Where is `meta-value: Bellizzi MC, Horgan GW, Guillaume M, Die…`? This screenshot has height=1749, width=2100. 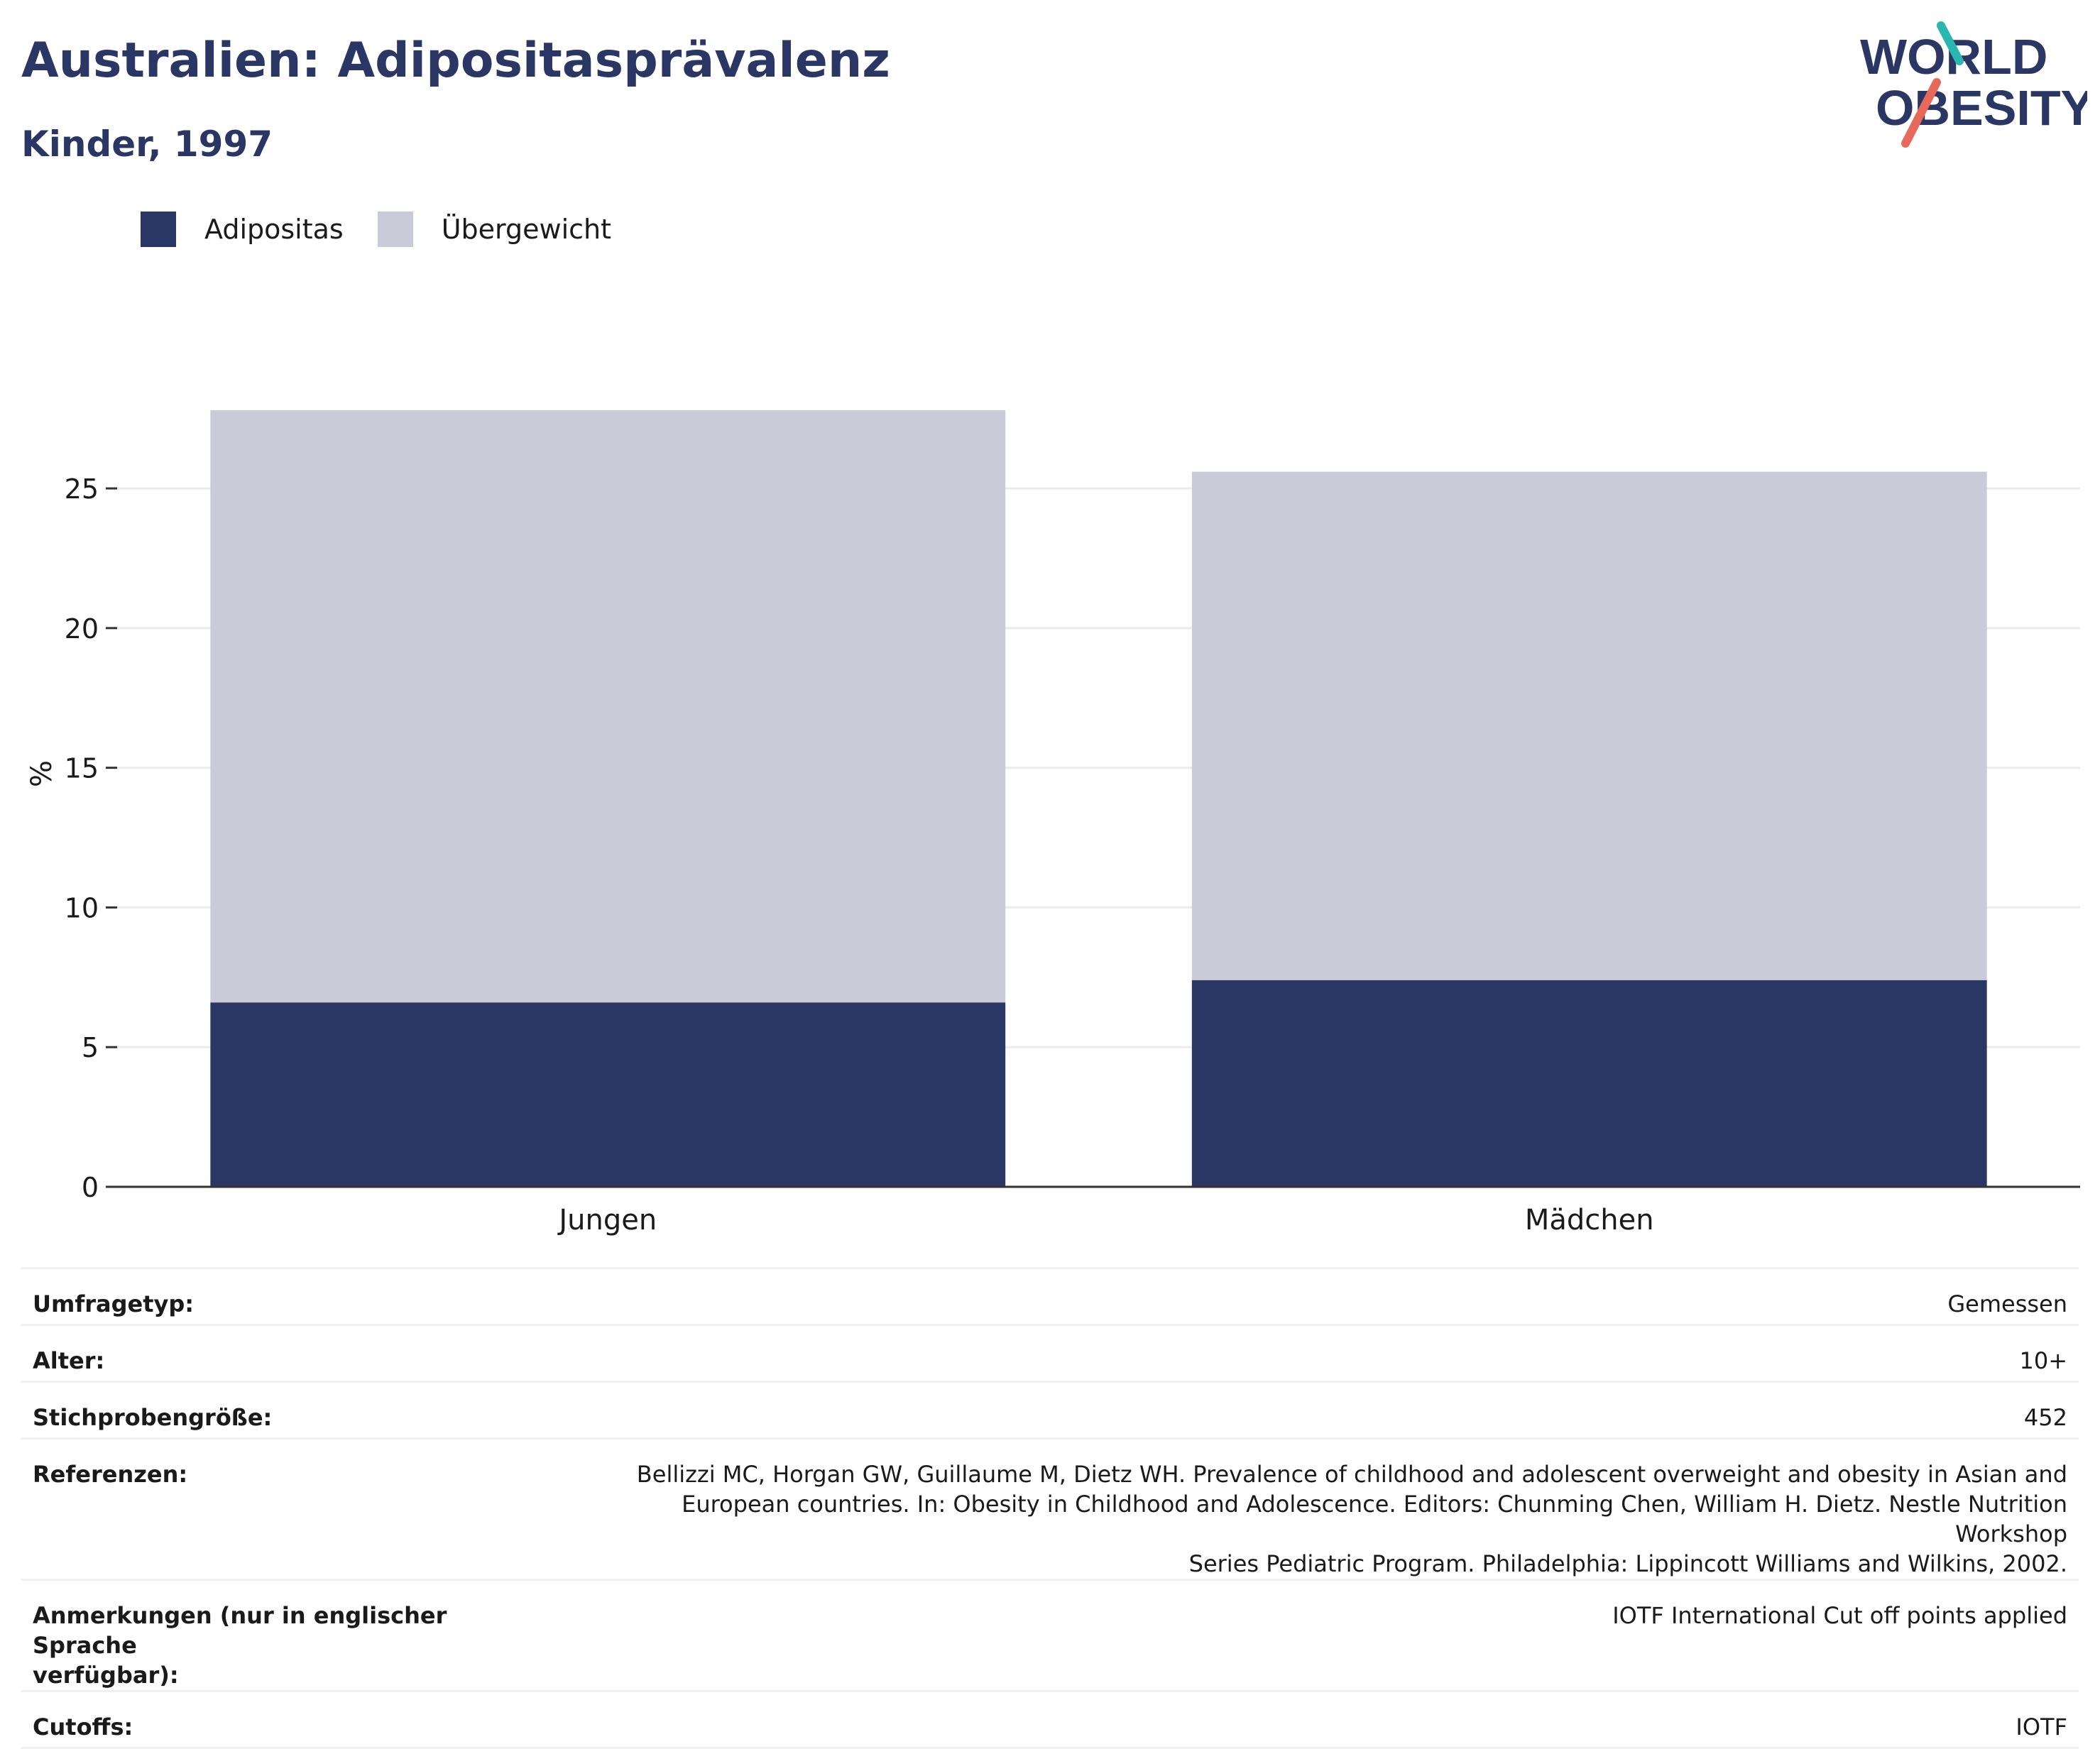
meta-value: Bellizzi MC, Horgan GW, Guillaume M, Die… is located at coordinates (1320, 1508).